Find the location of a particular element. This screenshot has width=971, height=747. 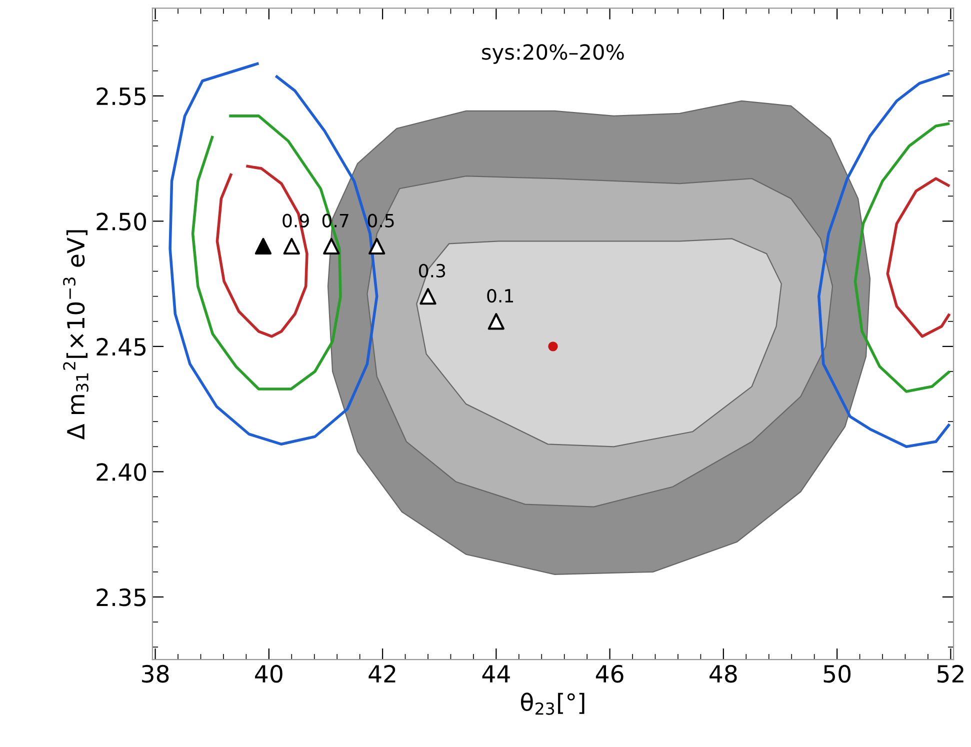

annotation: 0.1 is located at coordinates (500, 295).